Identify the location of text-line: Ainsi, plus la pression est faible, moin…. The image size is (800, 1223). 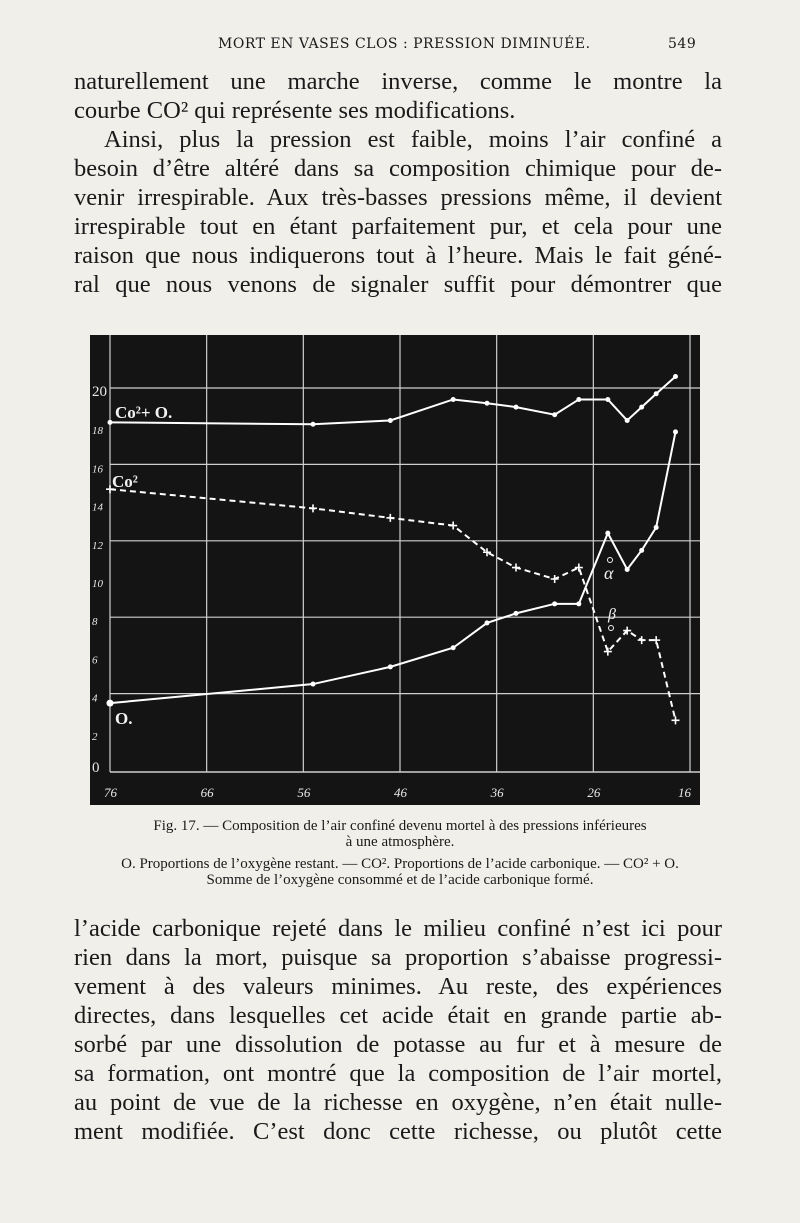
(413, 139).